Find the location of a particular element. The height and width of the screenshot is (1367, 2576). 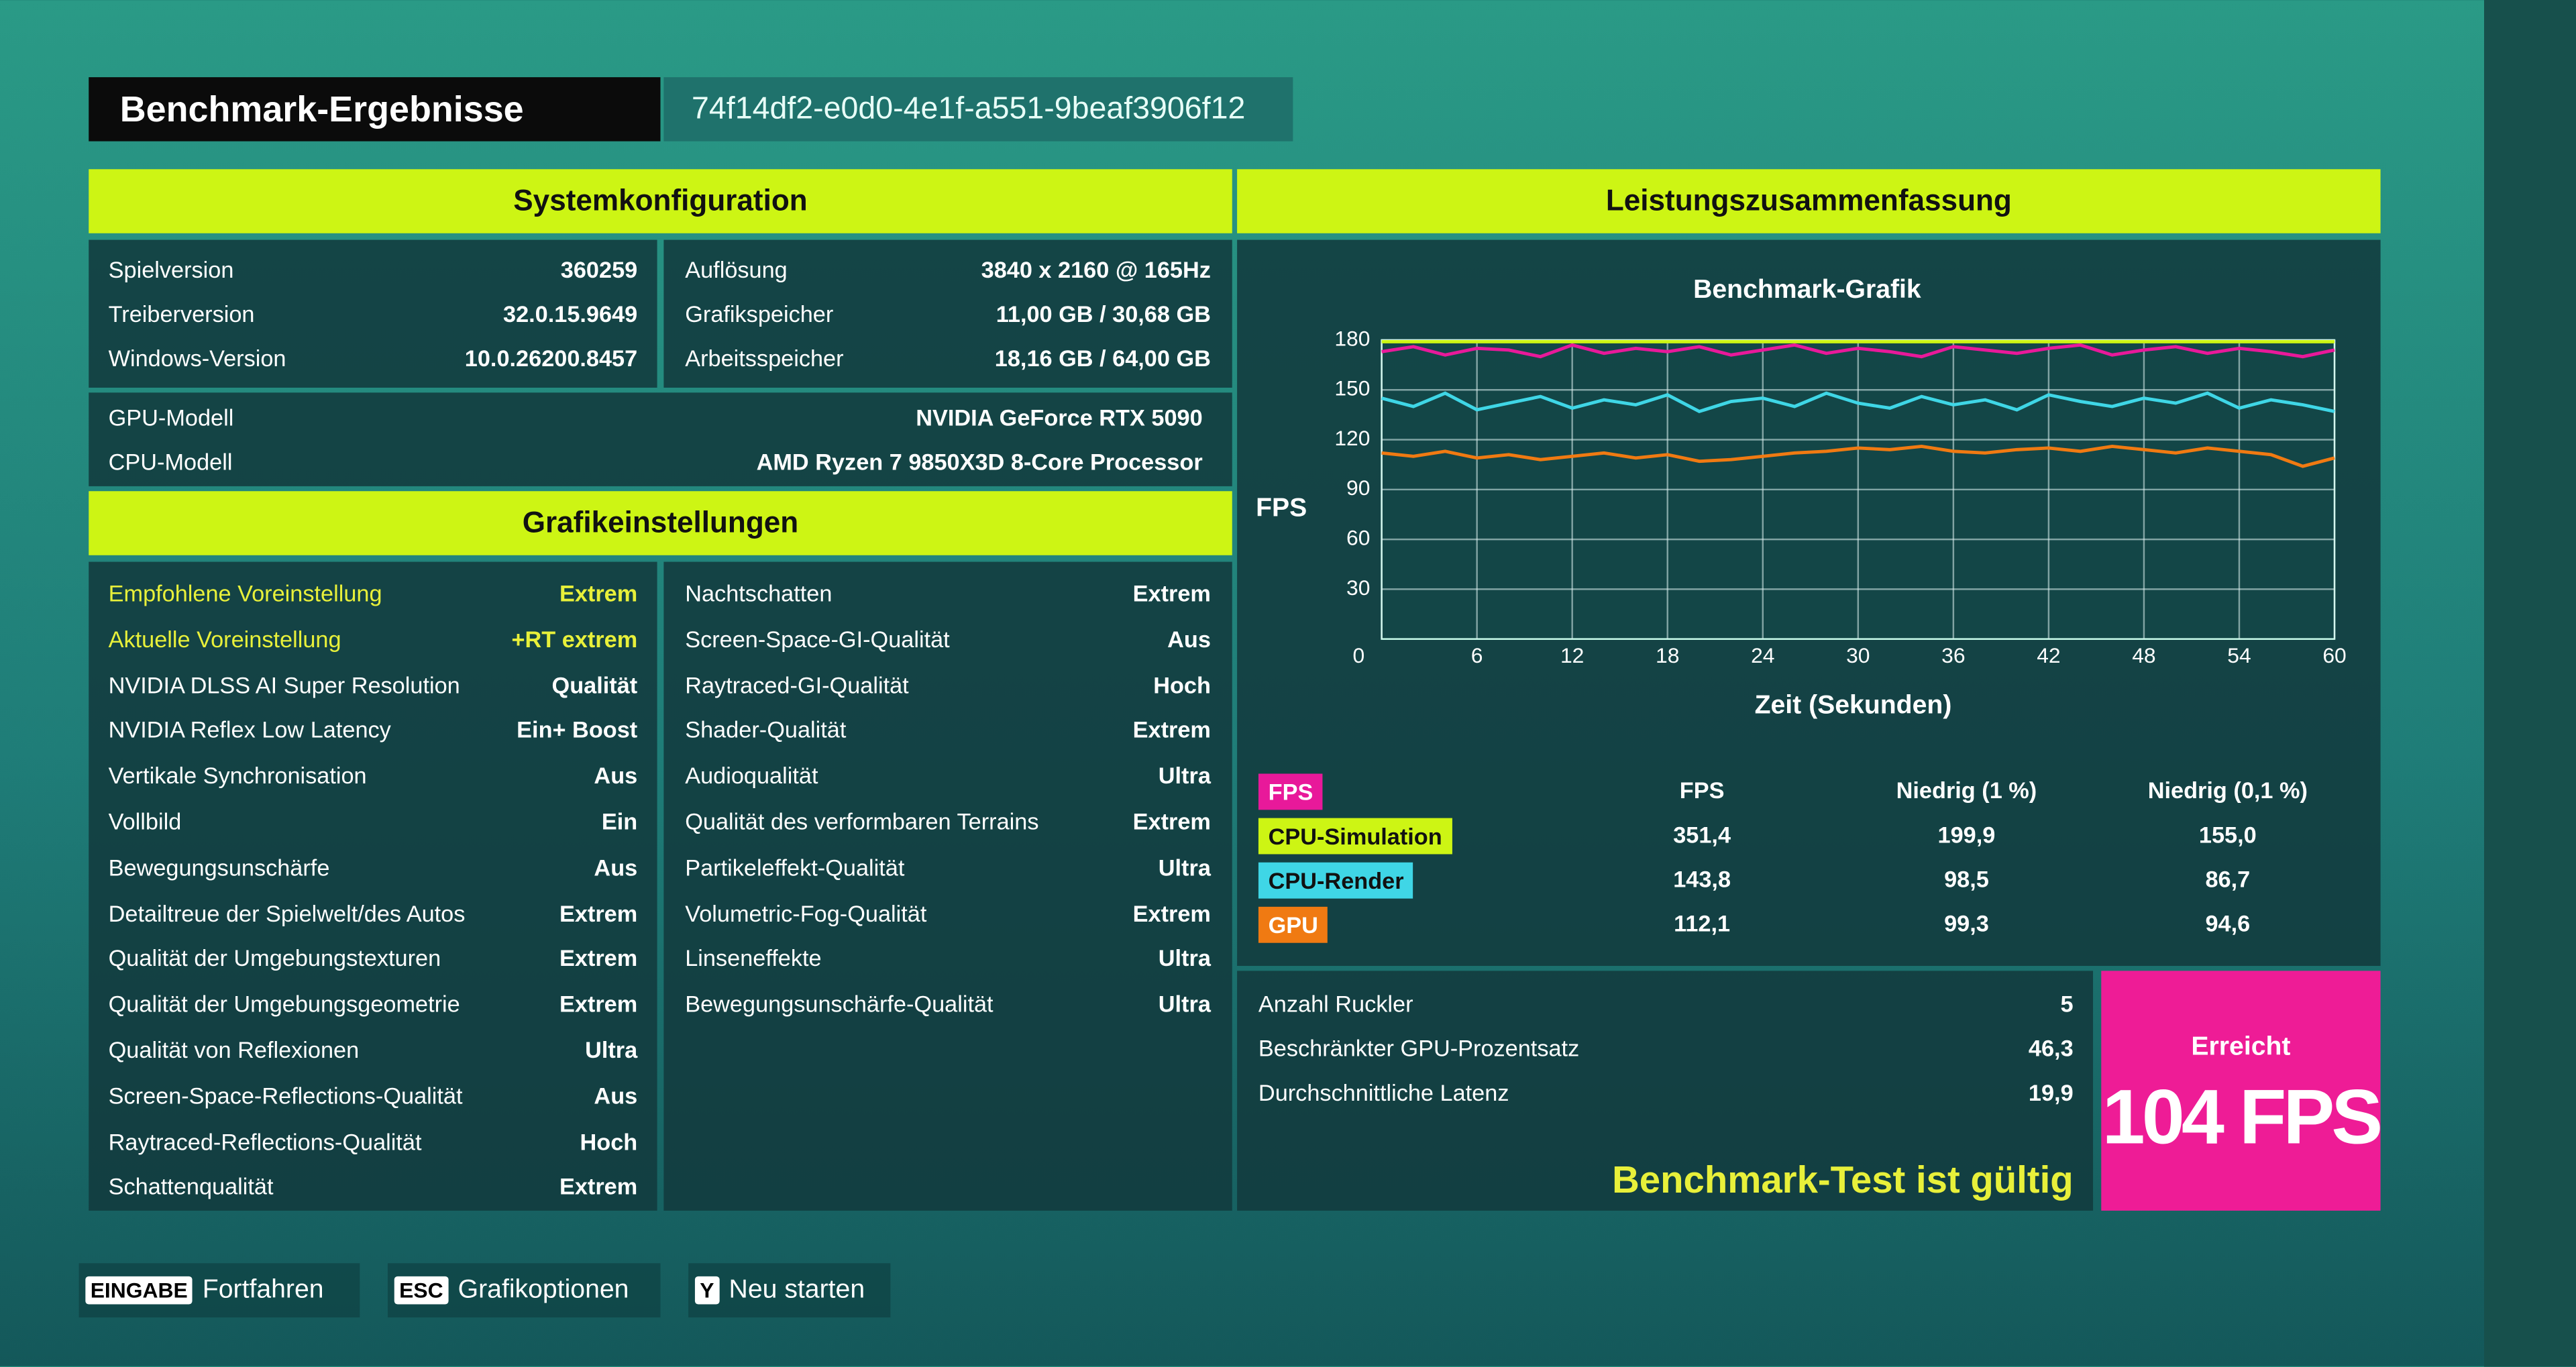

achieved-box is located at coordinates (2241, 1091).